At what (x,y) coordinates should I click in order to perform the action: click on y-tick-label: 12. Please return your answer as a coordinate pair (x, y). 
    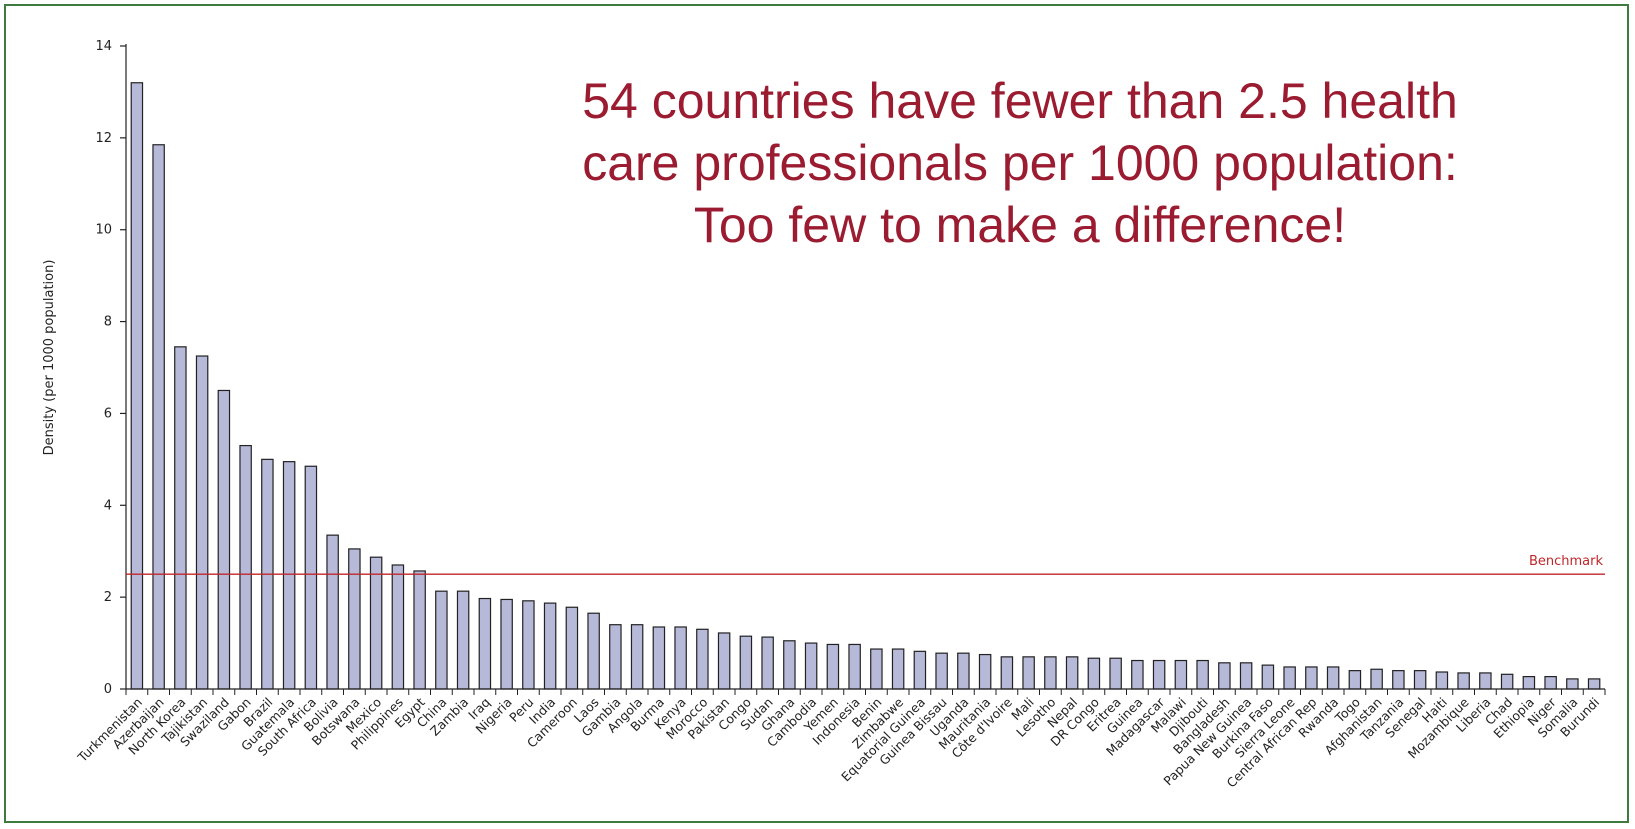
    Looking at the image, I should click on (103, 138).